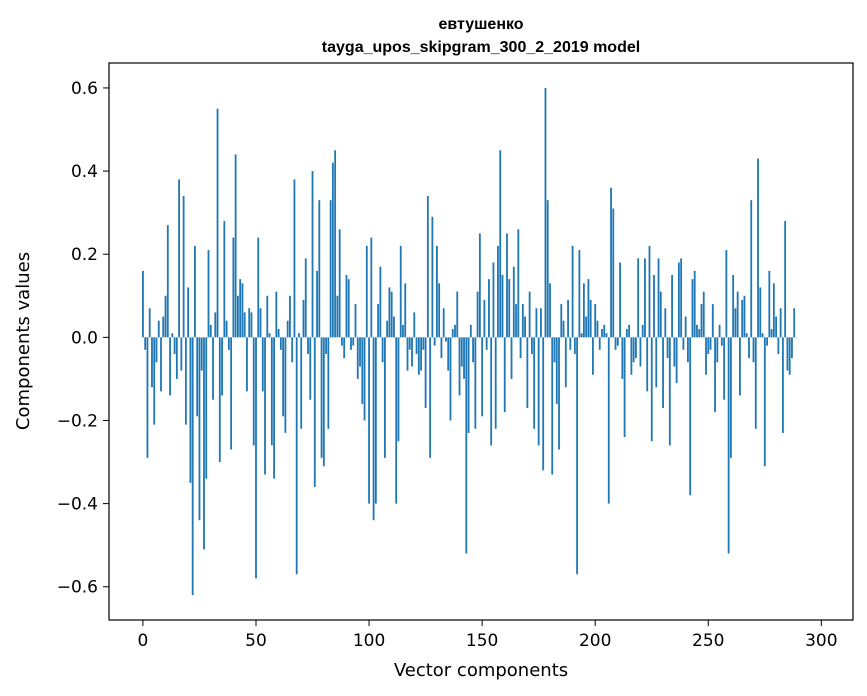 The width and height of the screenshot is (867, 696). Describe the element at coordinates (481, 47) in the screenshot. I see `chart-subtitle: tayga_upos_skipgram_300_2_2019 model` at that location.